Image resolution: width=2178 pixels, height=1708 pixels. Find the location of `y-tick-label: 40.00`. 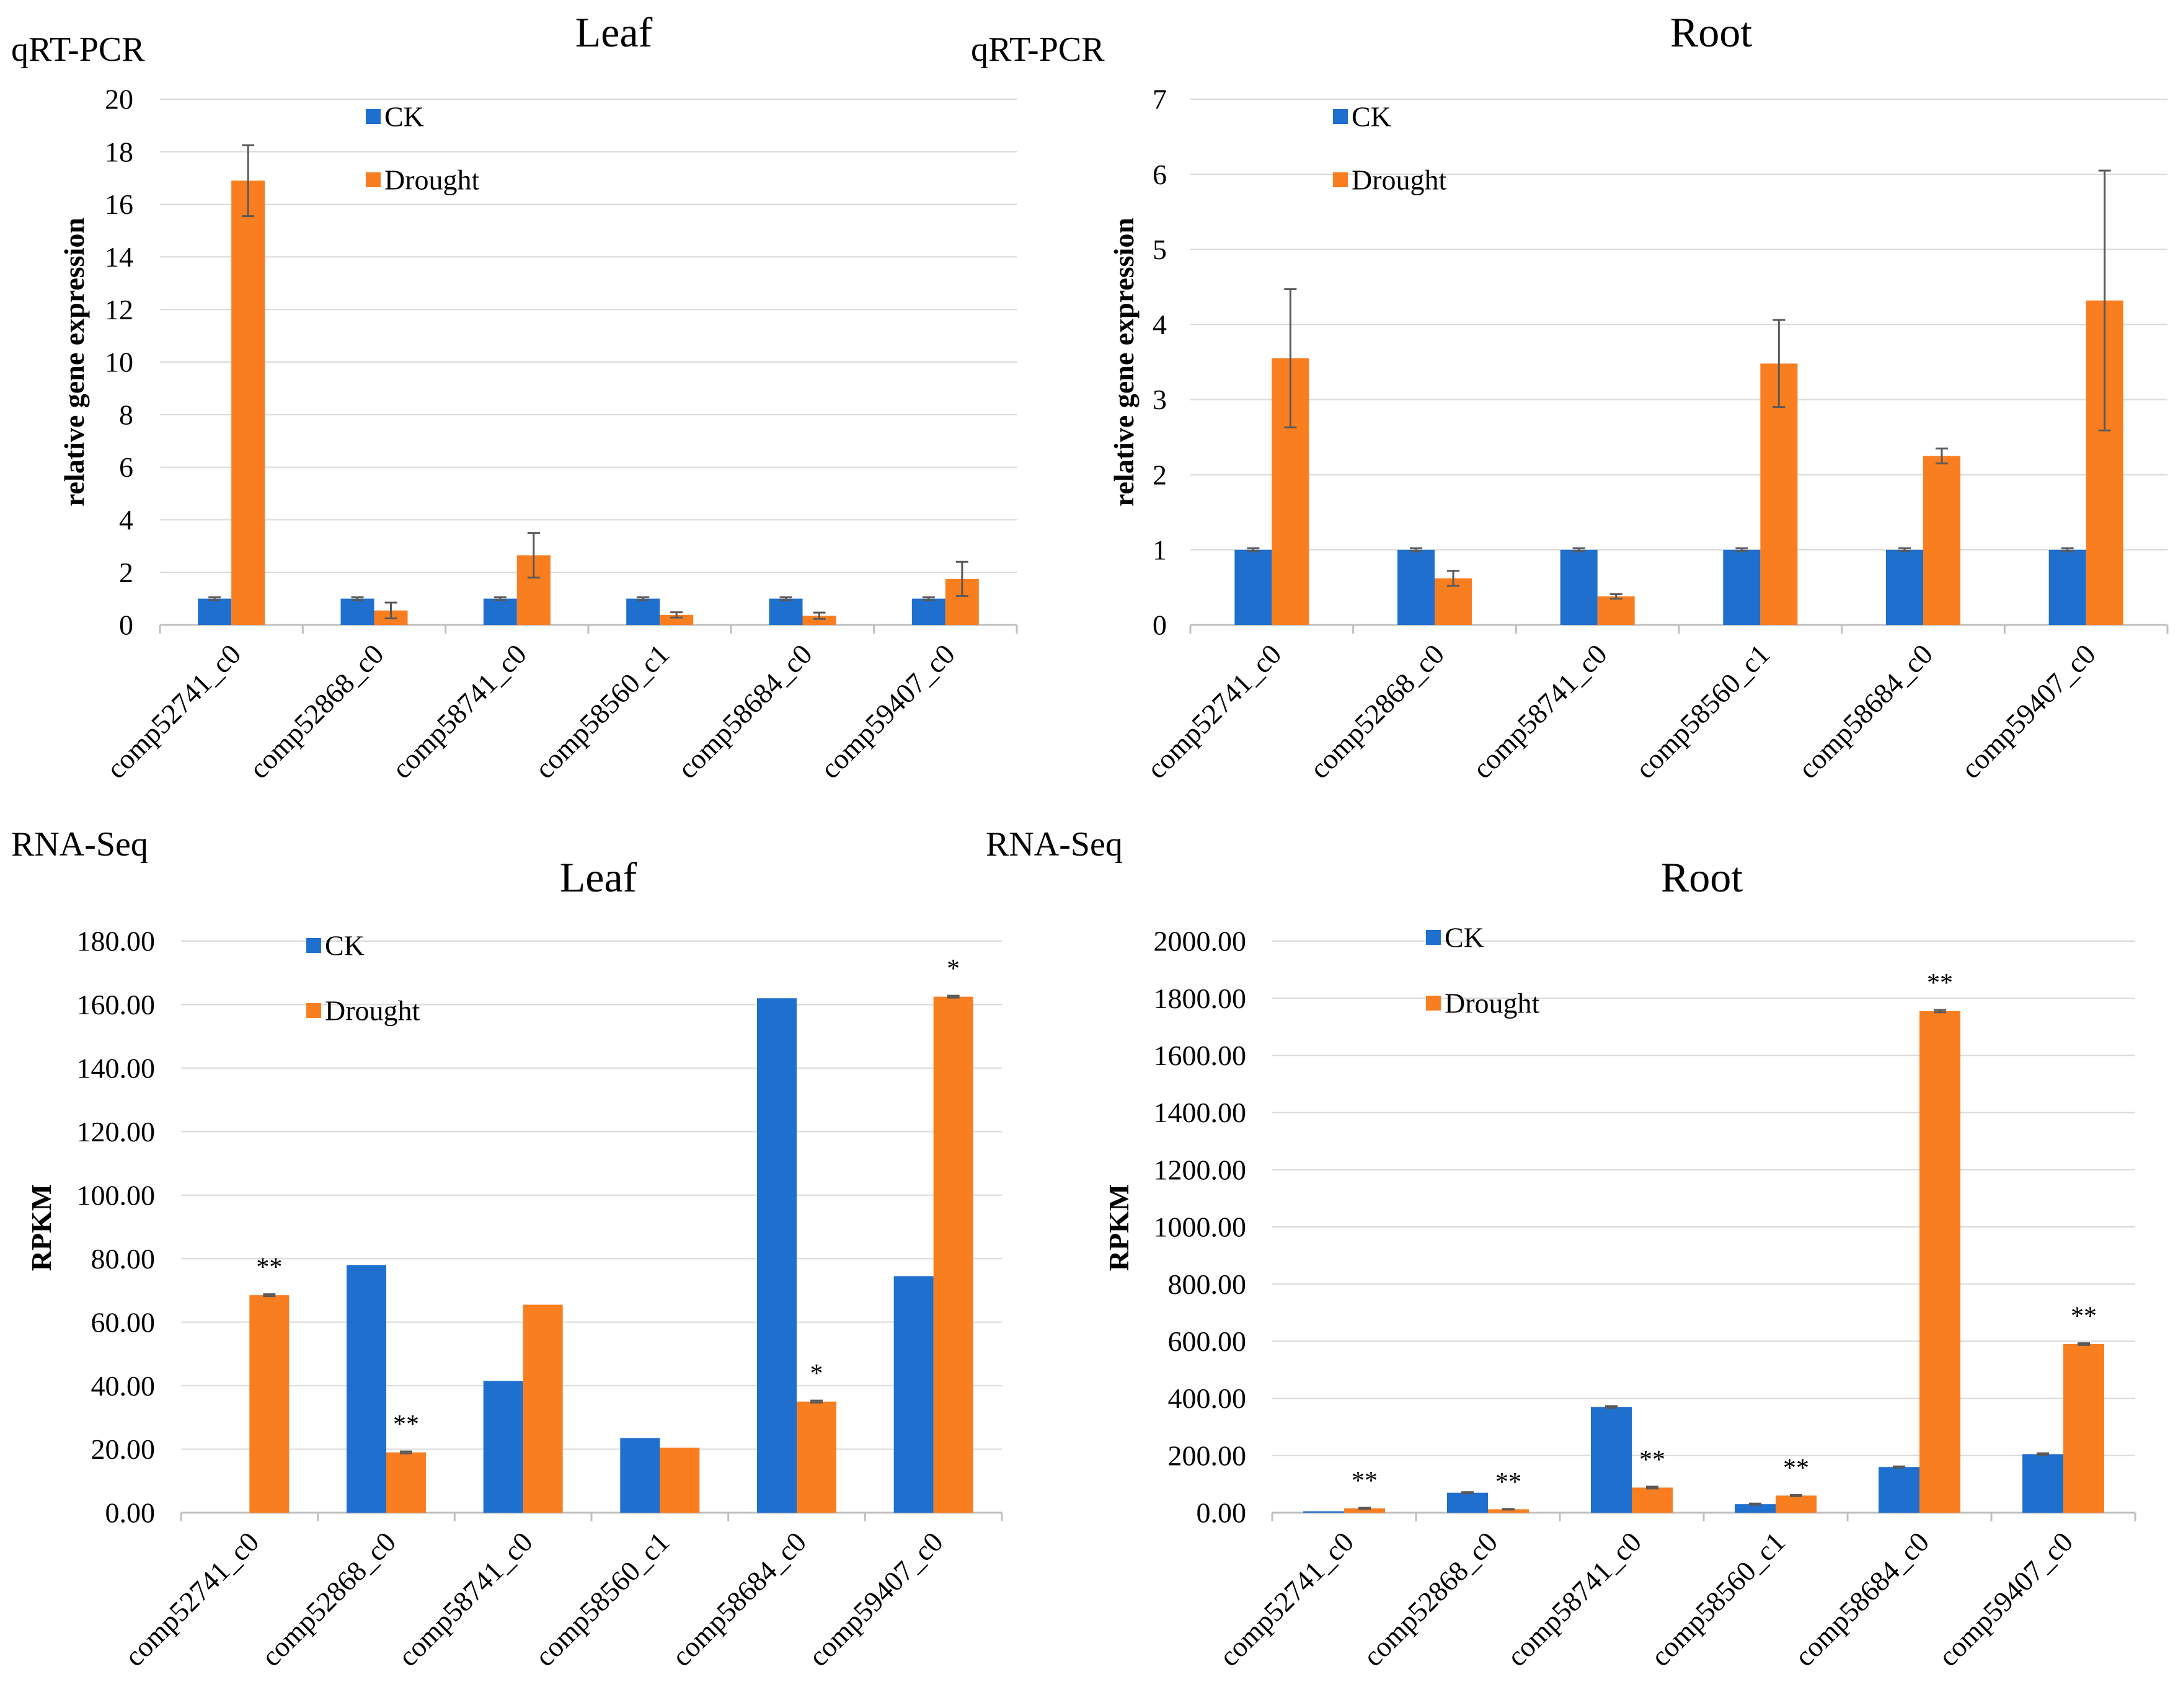

y-tick-label: 40.00 is located at coordinates (123, 1386).